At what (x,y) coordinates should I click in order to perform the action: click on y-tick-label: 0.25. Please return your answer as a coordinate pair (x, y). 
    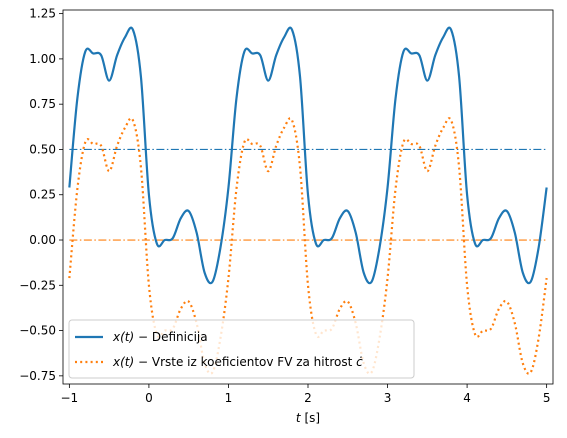
    Looking at the image, I should click on (42, 195).